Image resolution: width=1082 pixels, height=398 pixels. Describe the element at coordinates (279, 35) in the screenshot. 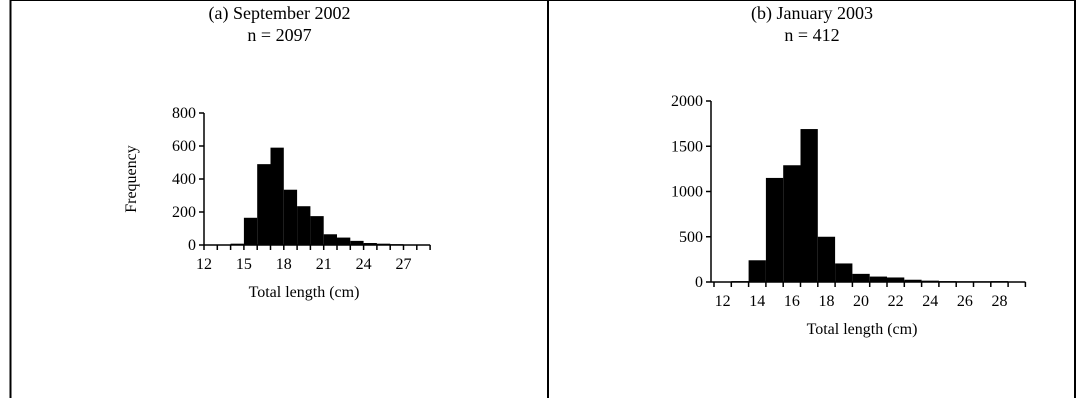

I see `panel-a-sample-size: n = 2097` at that location.